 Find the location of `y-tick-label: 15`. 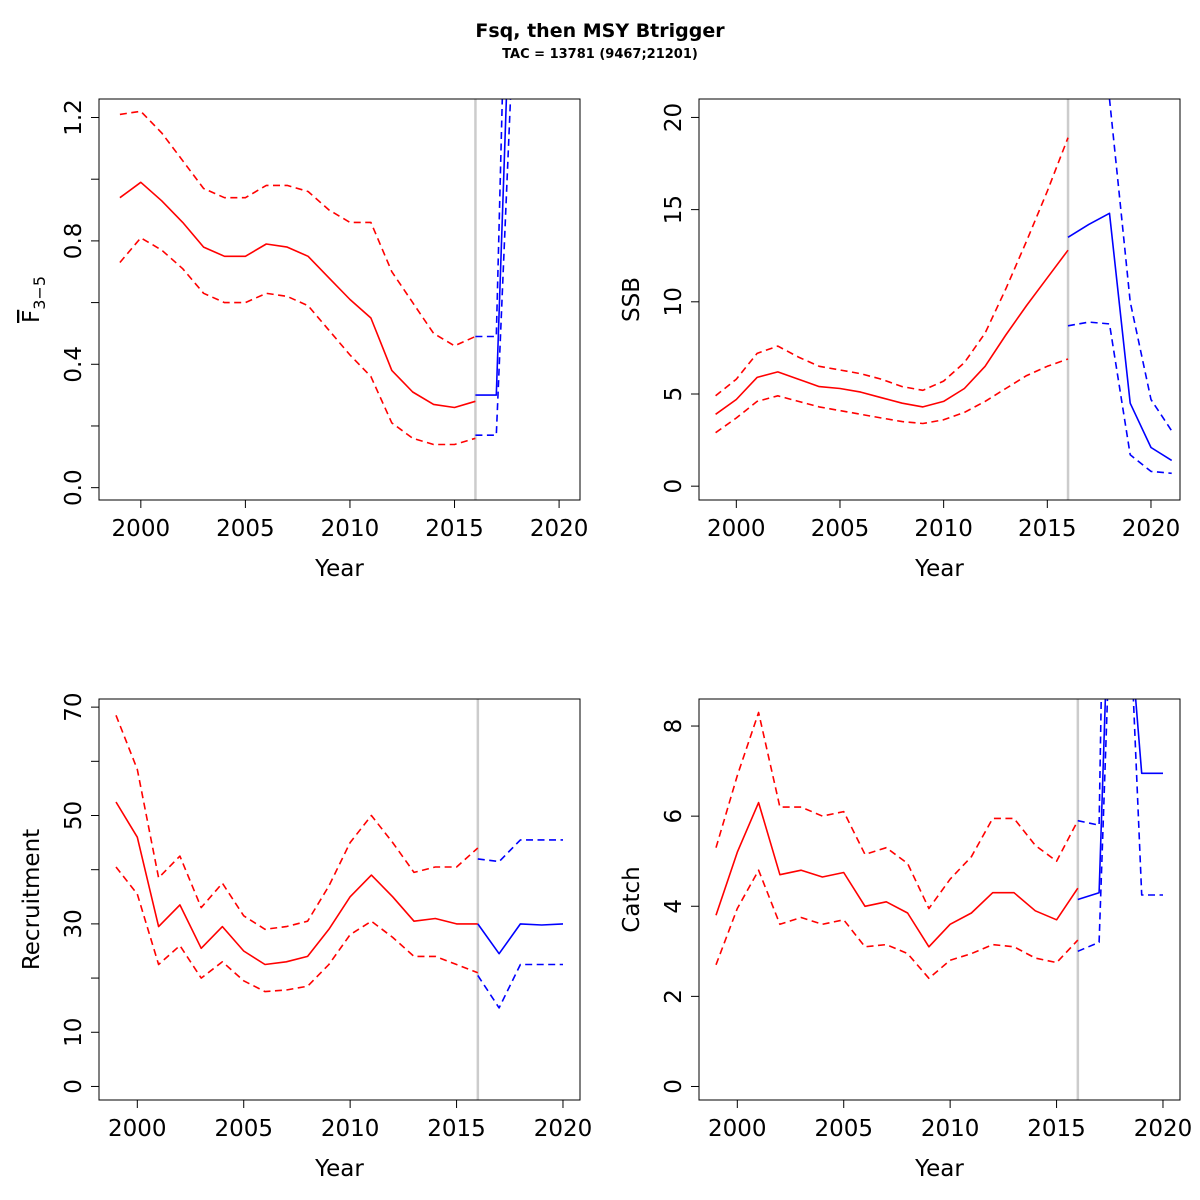

y-tick-label: 15 is located at coordinates (674, 209).